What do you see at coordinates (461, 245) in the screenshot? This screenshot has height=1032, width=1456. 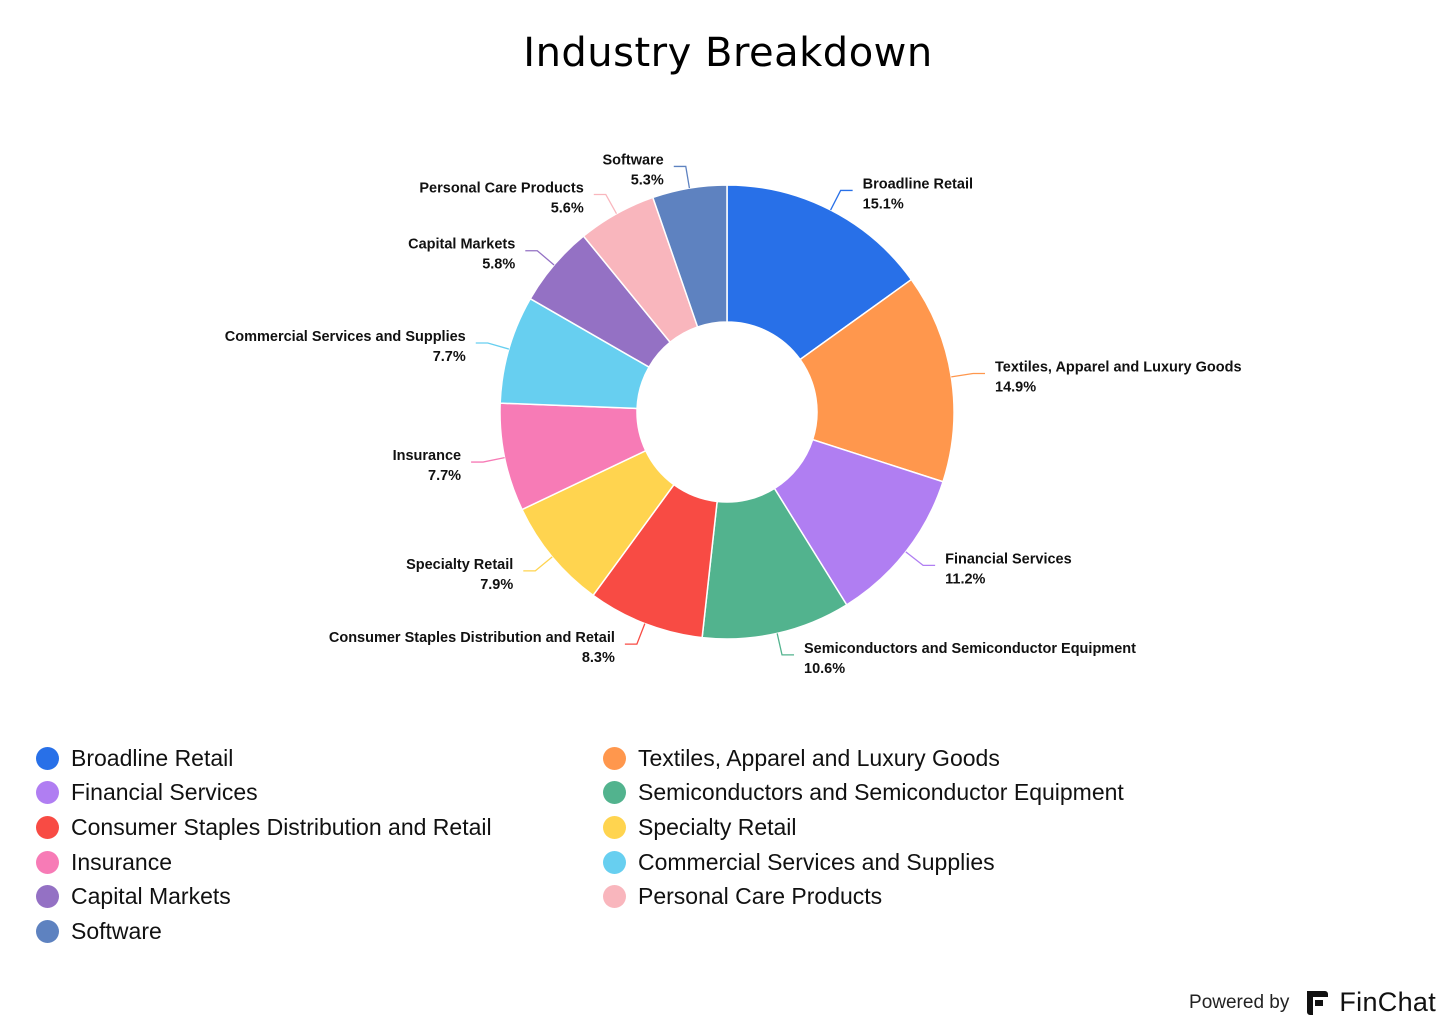 I see `slice-label-name-capital-markets: Capital Markets` at bounding box center [461, 245].